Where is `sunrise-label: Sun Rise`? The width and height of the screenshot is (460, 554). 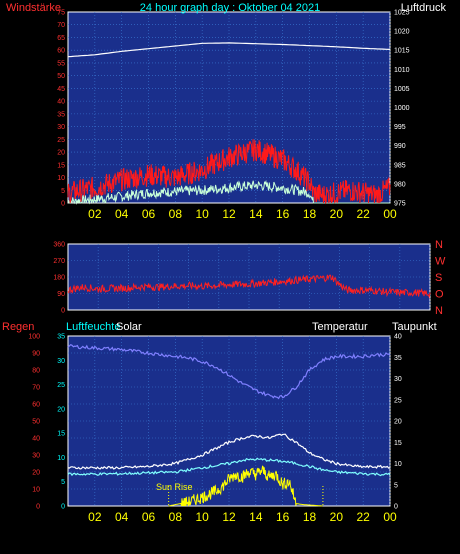 sunrise-label: Sun Rise is located at coordinates (174, 487).